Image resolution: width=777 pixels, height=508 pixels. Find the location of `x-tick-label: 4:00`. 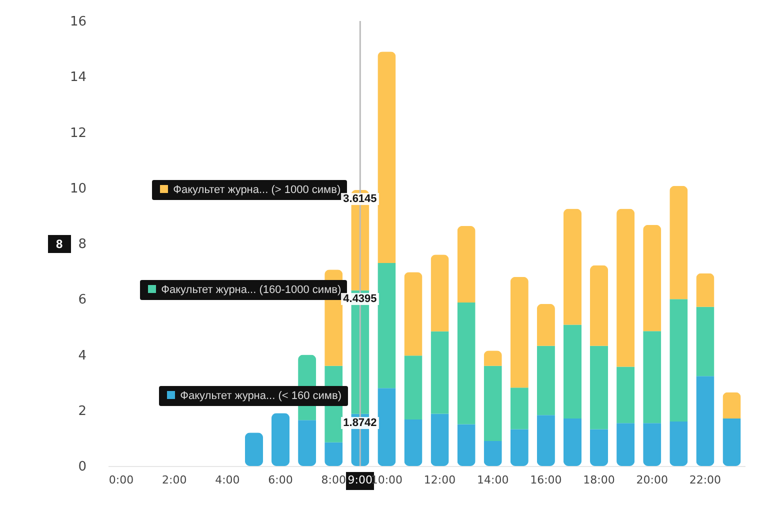

x-tick-label: 4:00 is located at coordinates (227, 480).